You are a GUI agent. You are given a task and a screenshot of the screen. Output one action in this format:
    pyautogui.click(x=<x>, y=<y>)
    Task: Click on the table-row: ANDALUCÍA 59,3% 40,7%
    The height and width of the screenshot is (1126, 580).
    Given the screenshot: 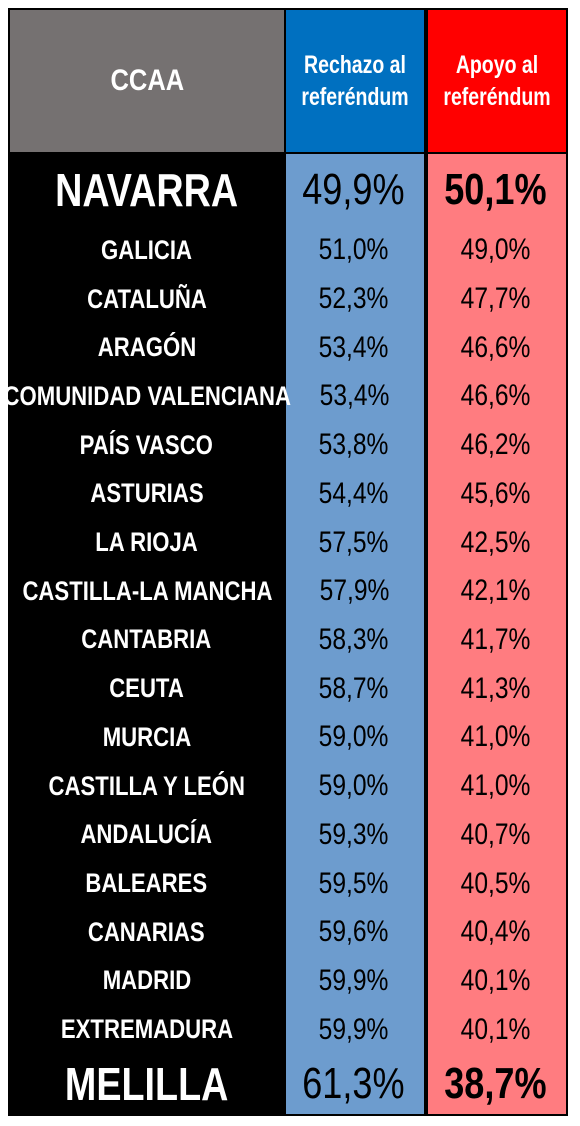 What is the action you would take?
    pyautogui.click(x=288, y=834)
    